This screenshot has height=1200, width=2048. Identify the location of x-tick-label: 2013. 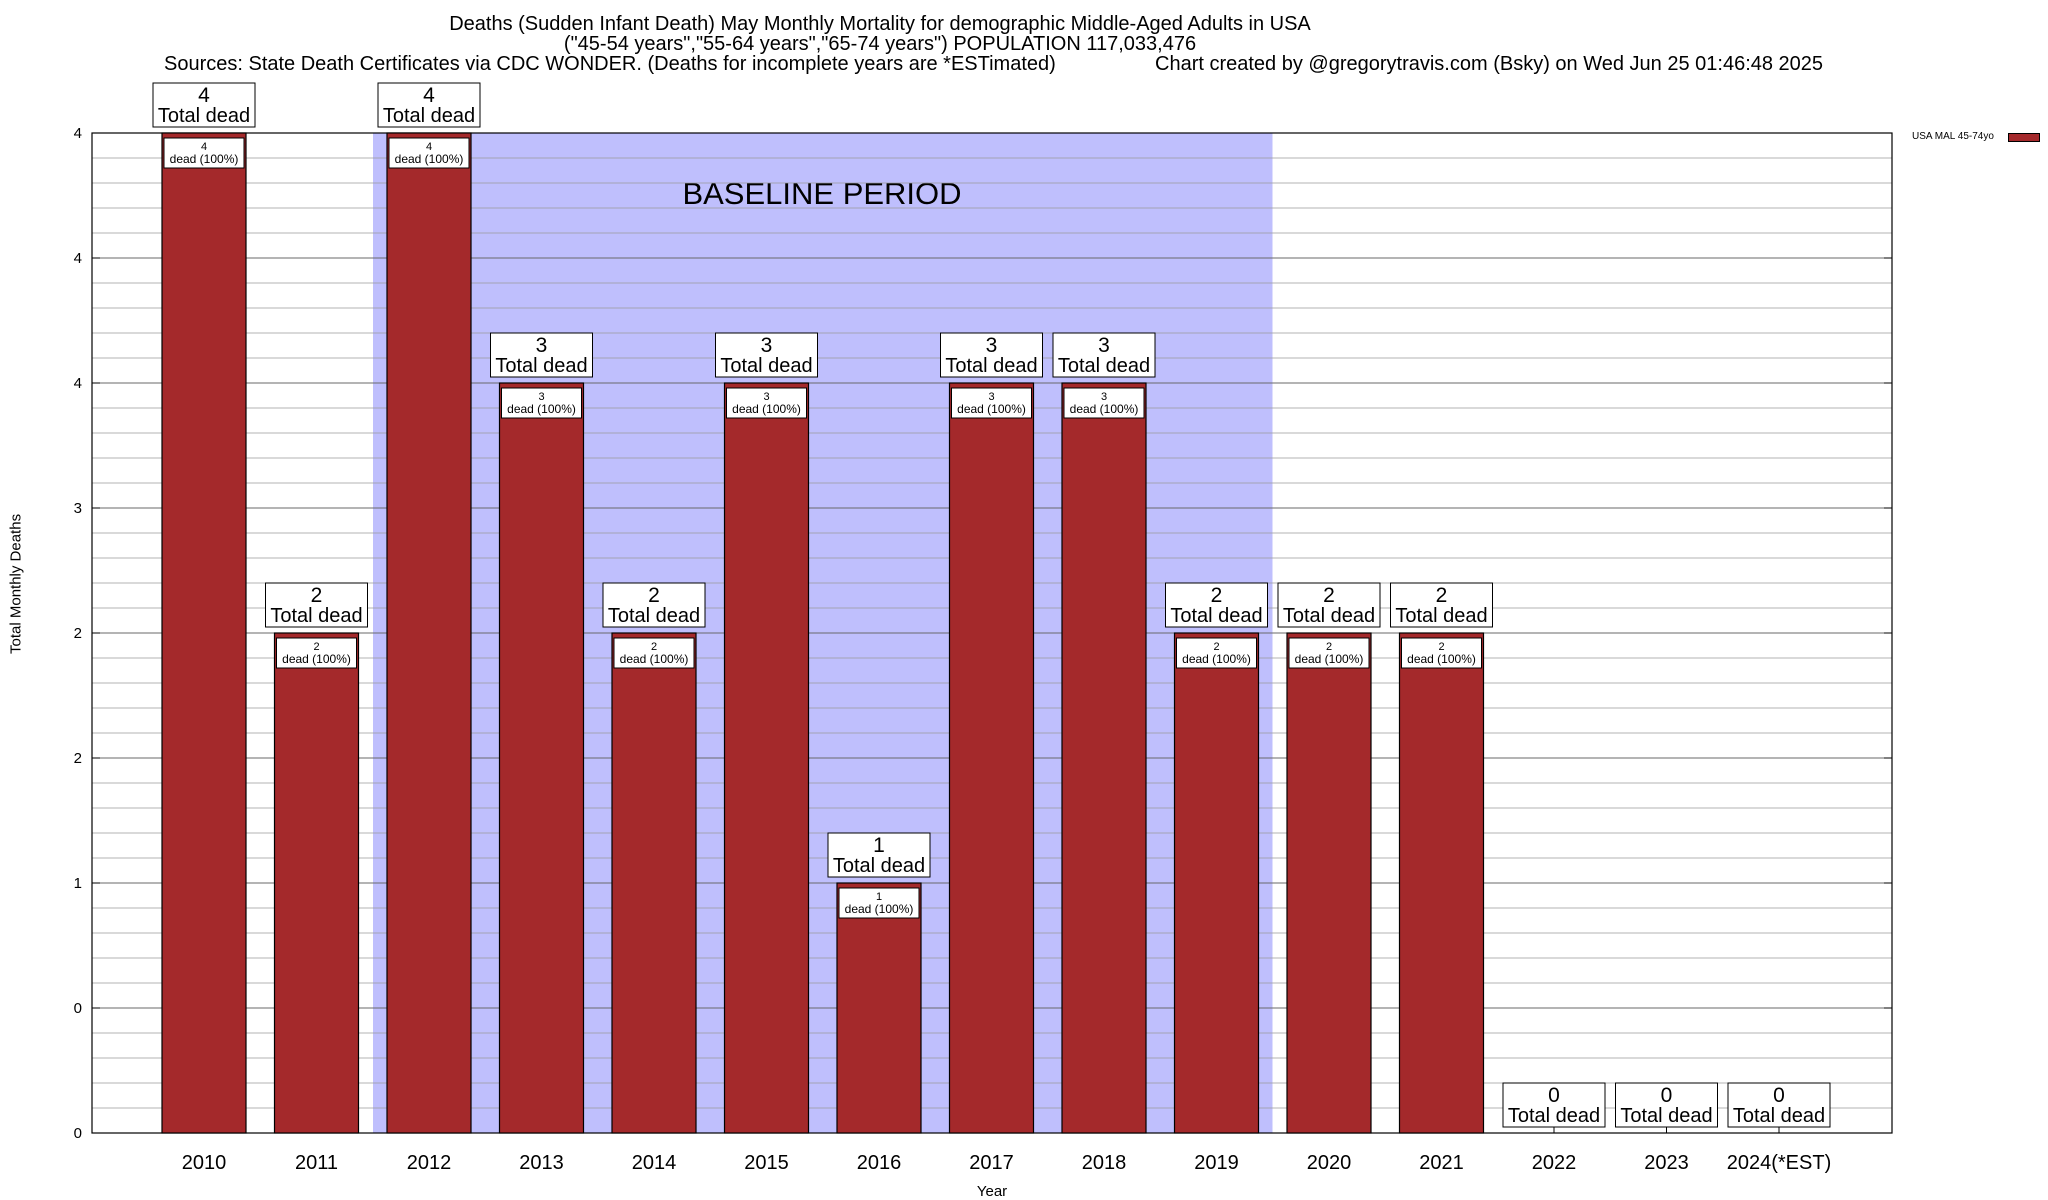
(541, 1163).